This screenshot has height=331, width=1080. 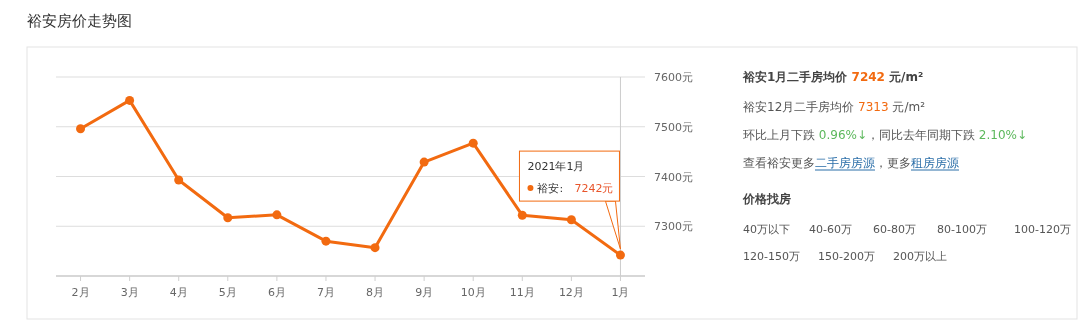 I want to click on text: 120-150万, so click(x=771, y=256).